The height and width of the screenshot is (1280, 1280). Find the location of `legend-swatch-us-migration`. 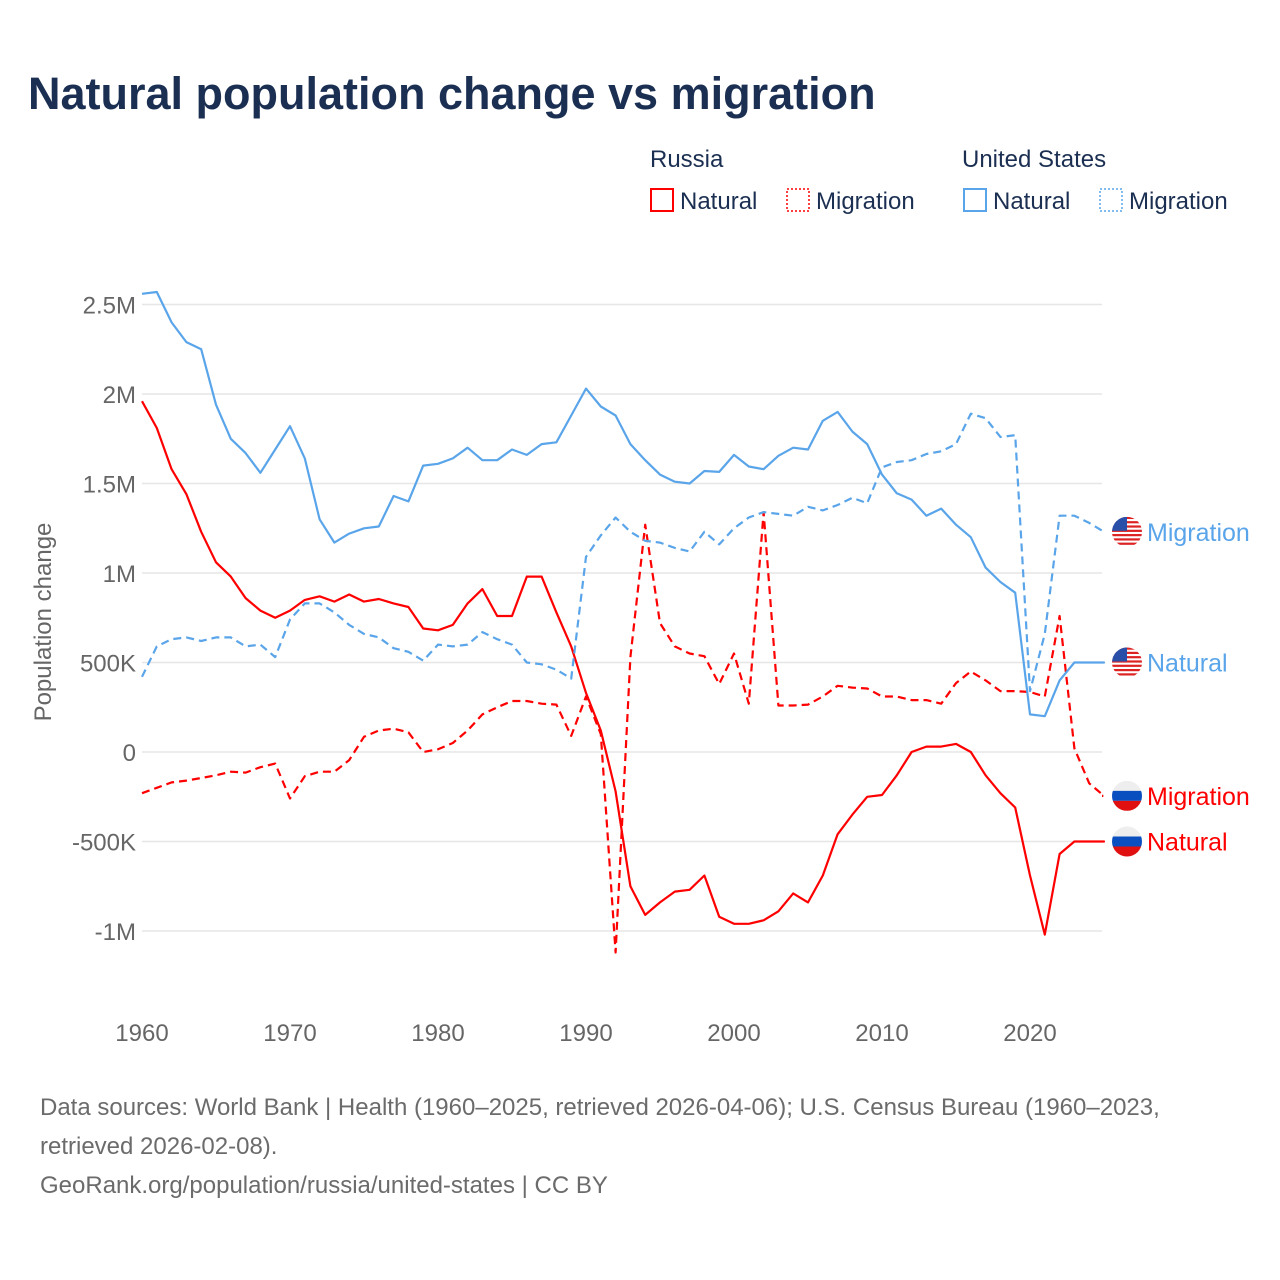

legend-swatch-us-migration is located at coordinates (1111, 200).